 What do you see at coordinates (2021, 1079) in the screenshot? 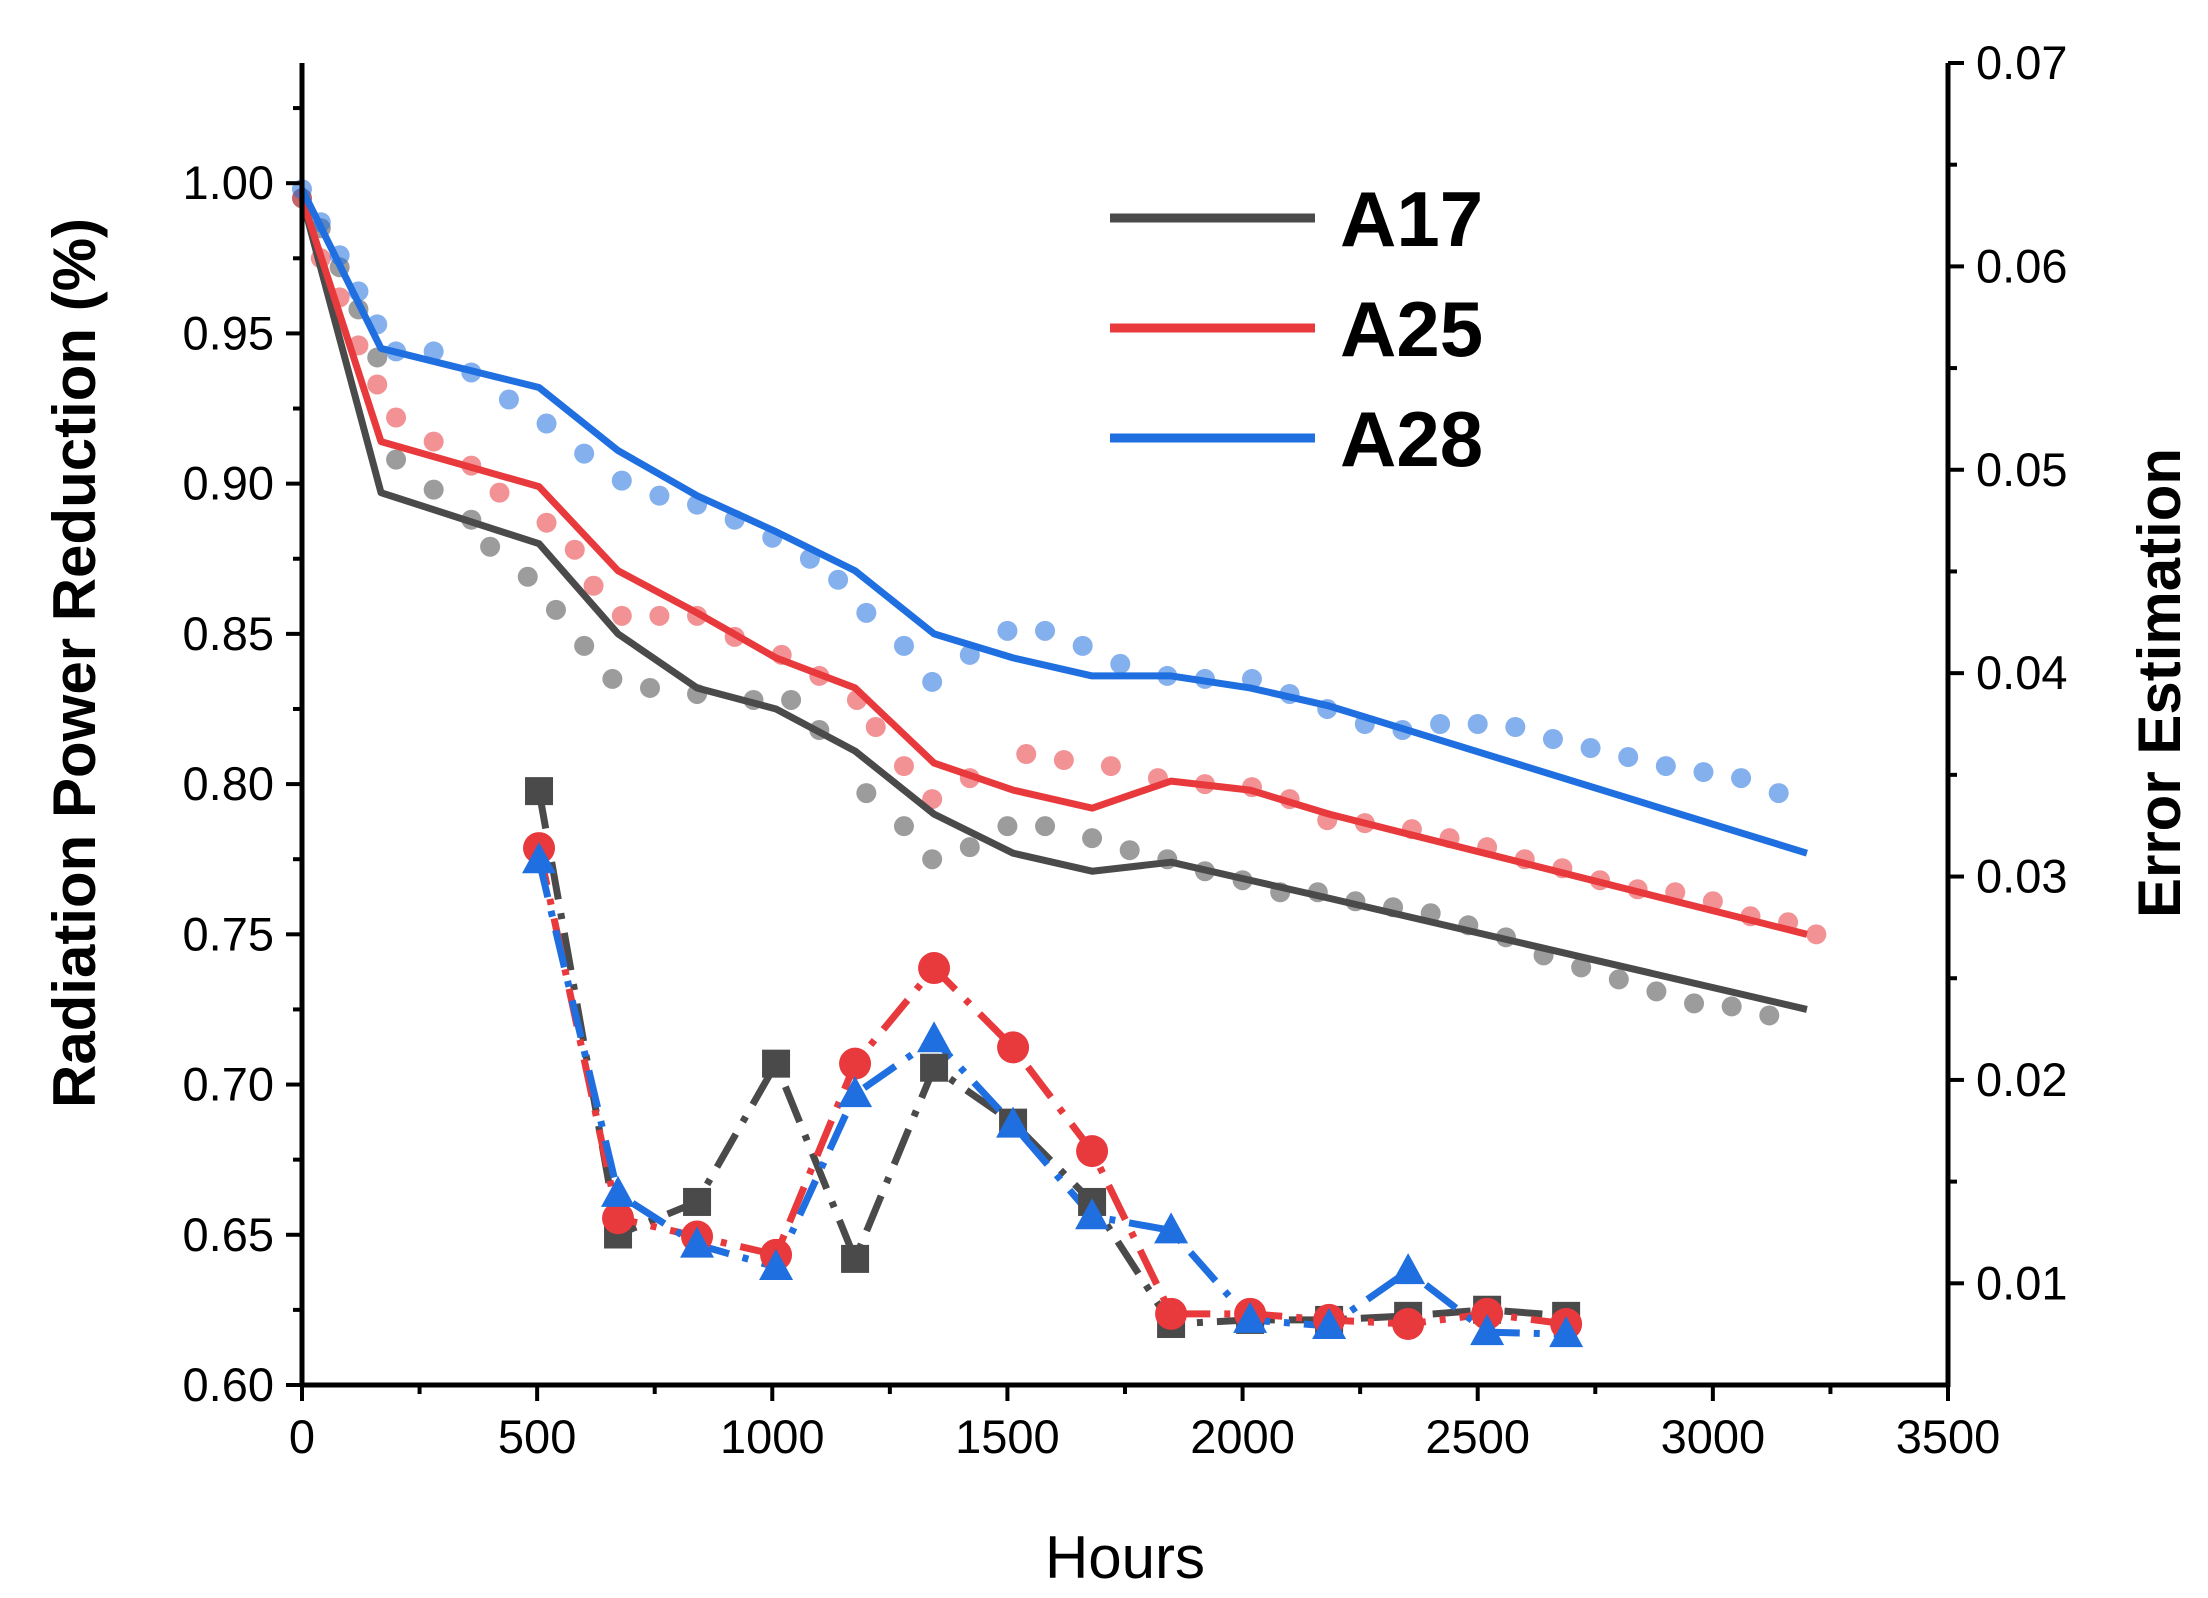
I see `y2-tick-label: 0.02` at bounding box center [2021, 1079].